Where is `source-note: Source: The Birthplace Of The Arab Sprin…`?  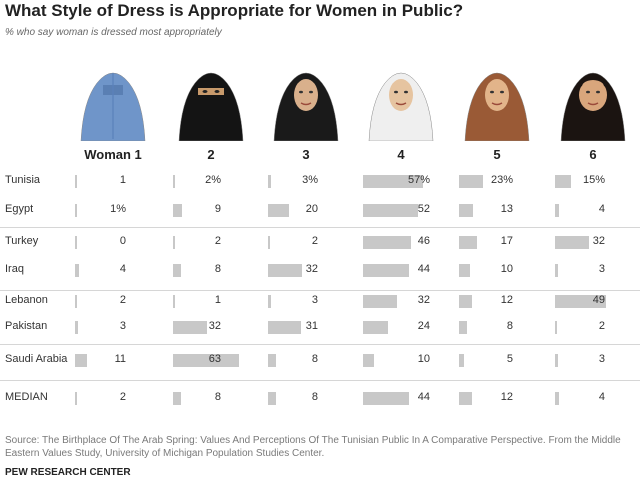 source-note: Source: The Birthplace Of The Arab Sprin… is located at coordinates (313, 447).